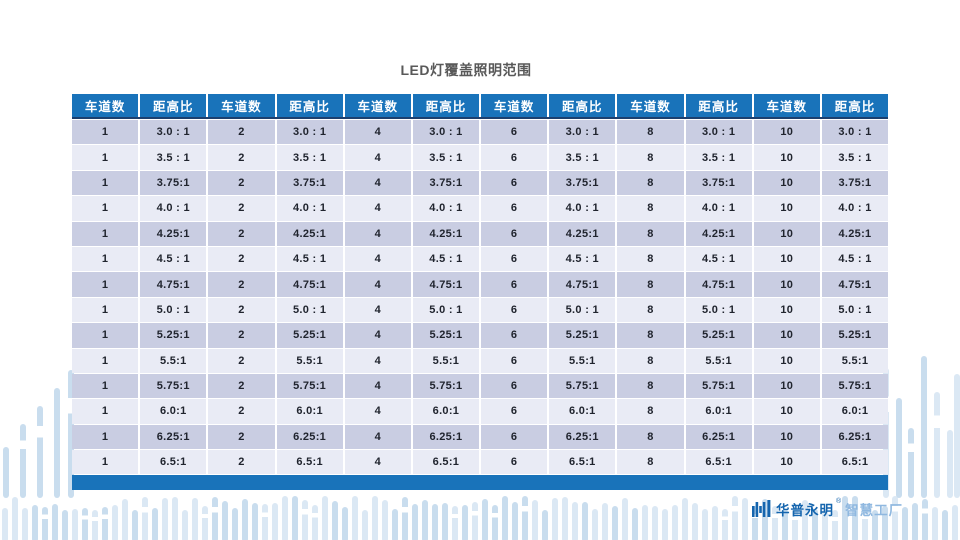 The width and height of the screenshot is (960, 540). Describe the element at coordinates (446, 284) in the screenshot. I see `ratio-cell: 4.75:1` at that location.